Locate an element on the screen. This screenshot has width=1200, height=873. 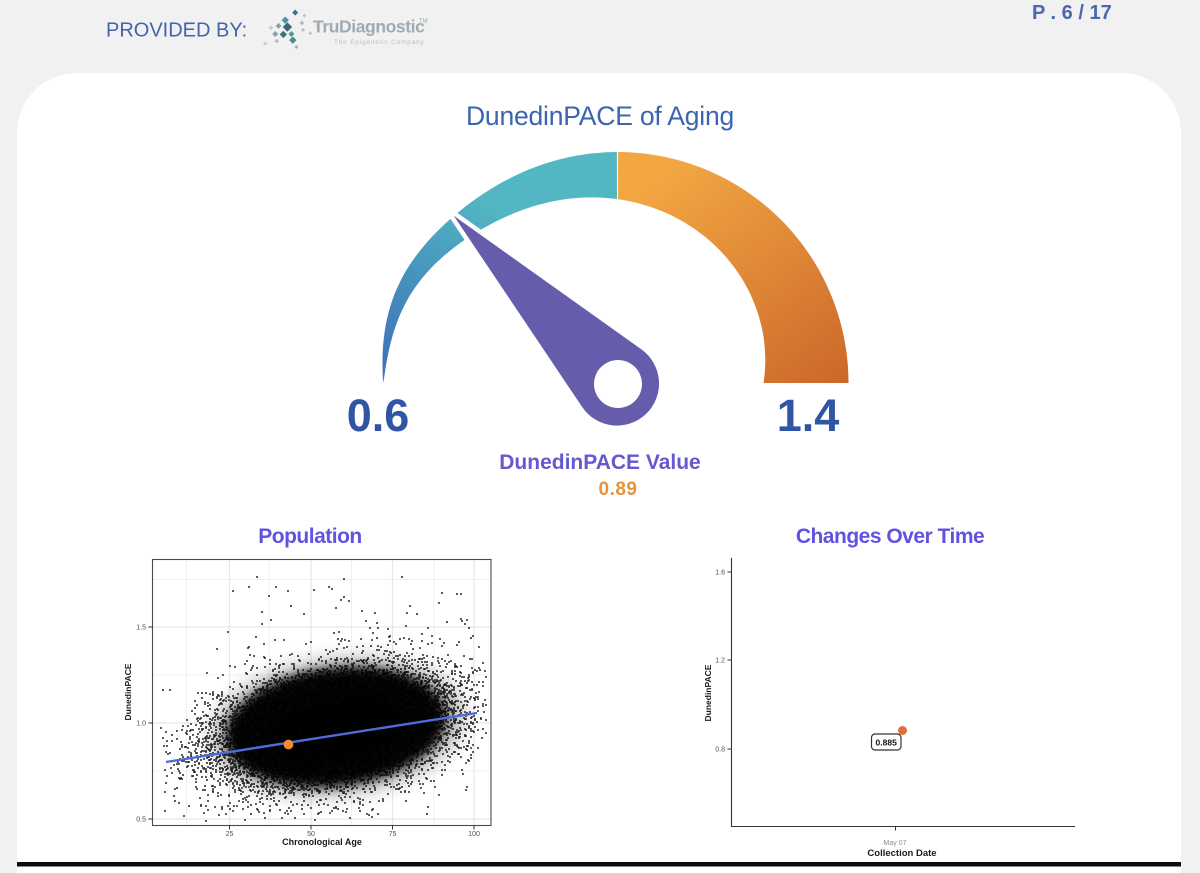
svg-text: 0.6 is located at coordinates (378, 415).